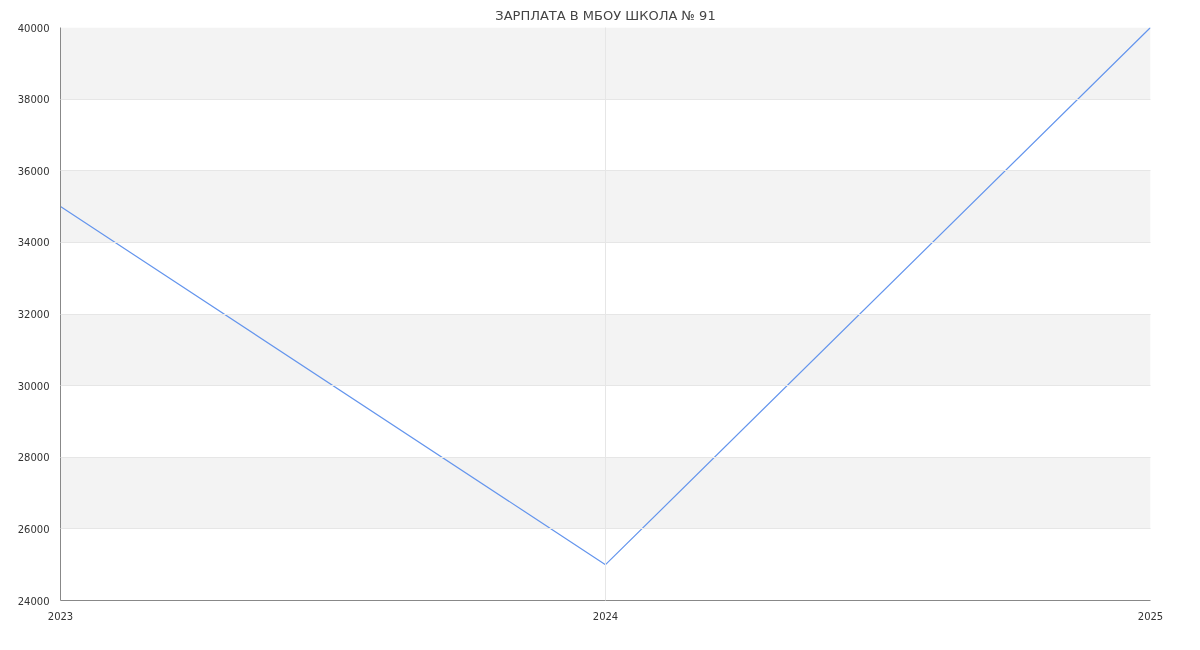  Describe the element at coordinates (33, 601) in the screenshot. I see `y-tick-label: 24000` at that location.